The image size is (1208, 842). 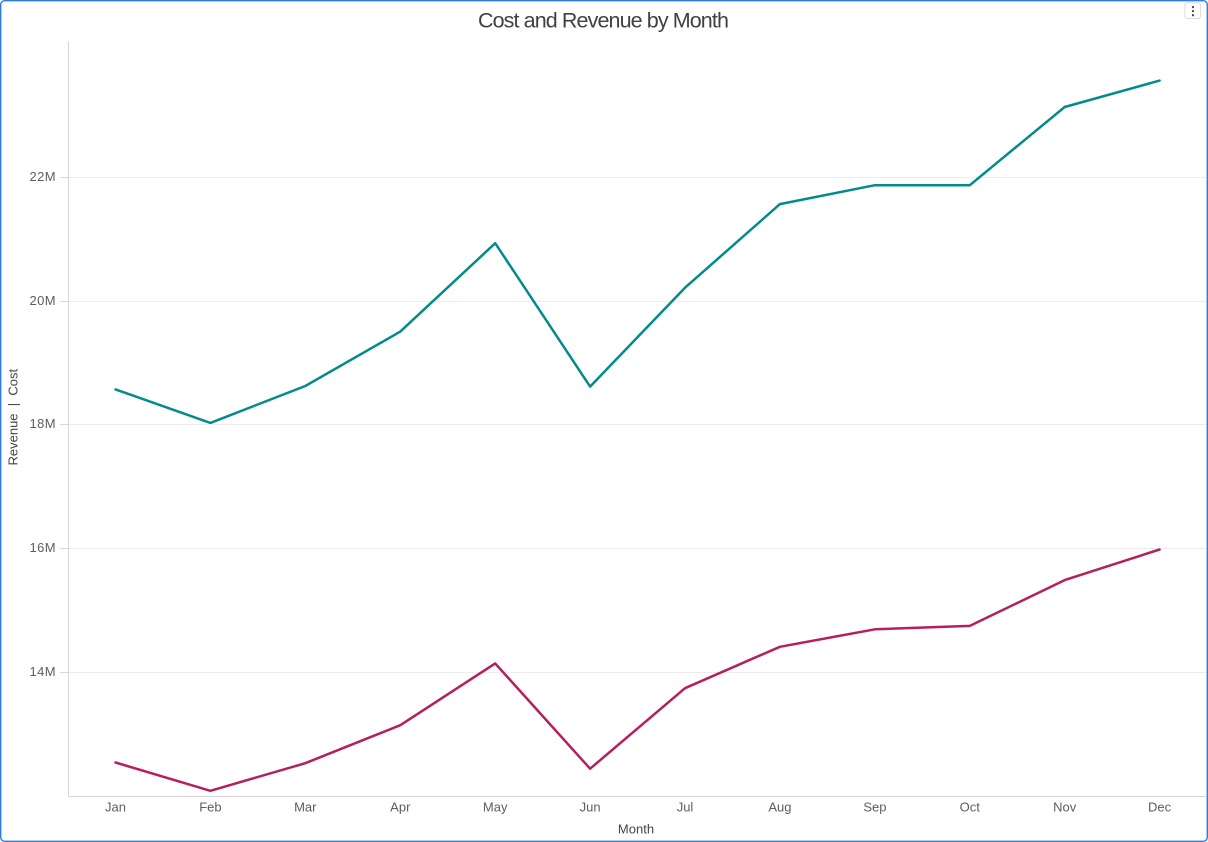 What do you see at coordinates (685, 807) in the screenshot?
I see `svg-text: Jul` at bounding box center [685, 807].